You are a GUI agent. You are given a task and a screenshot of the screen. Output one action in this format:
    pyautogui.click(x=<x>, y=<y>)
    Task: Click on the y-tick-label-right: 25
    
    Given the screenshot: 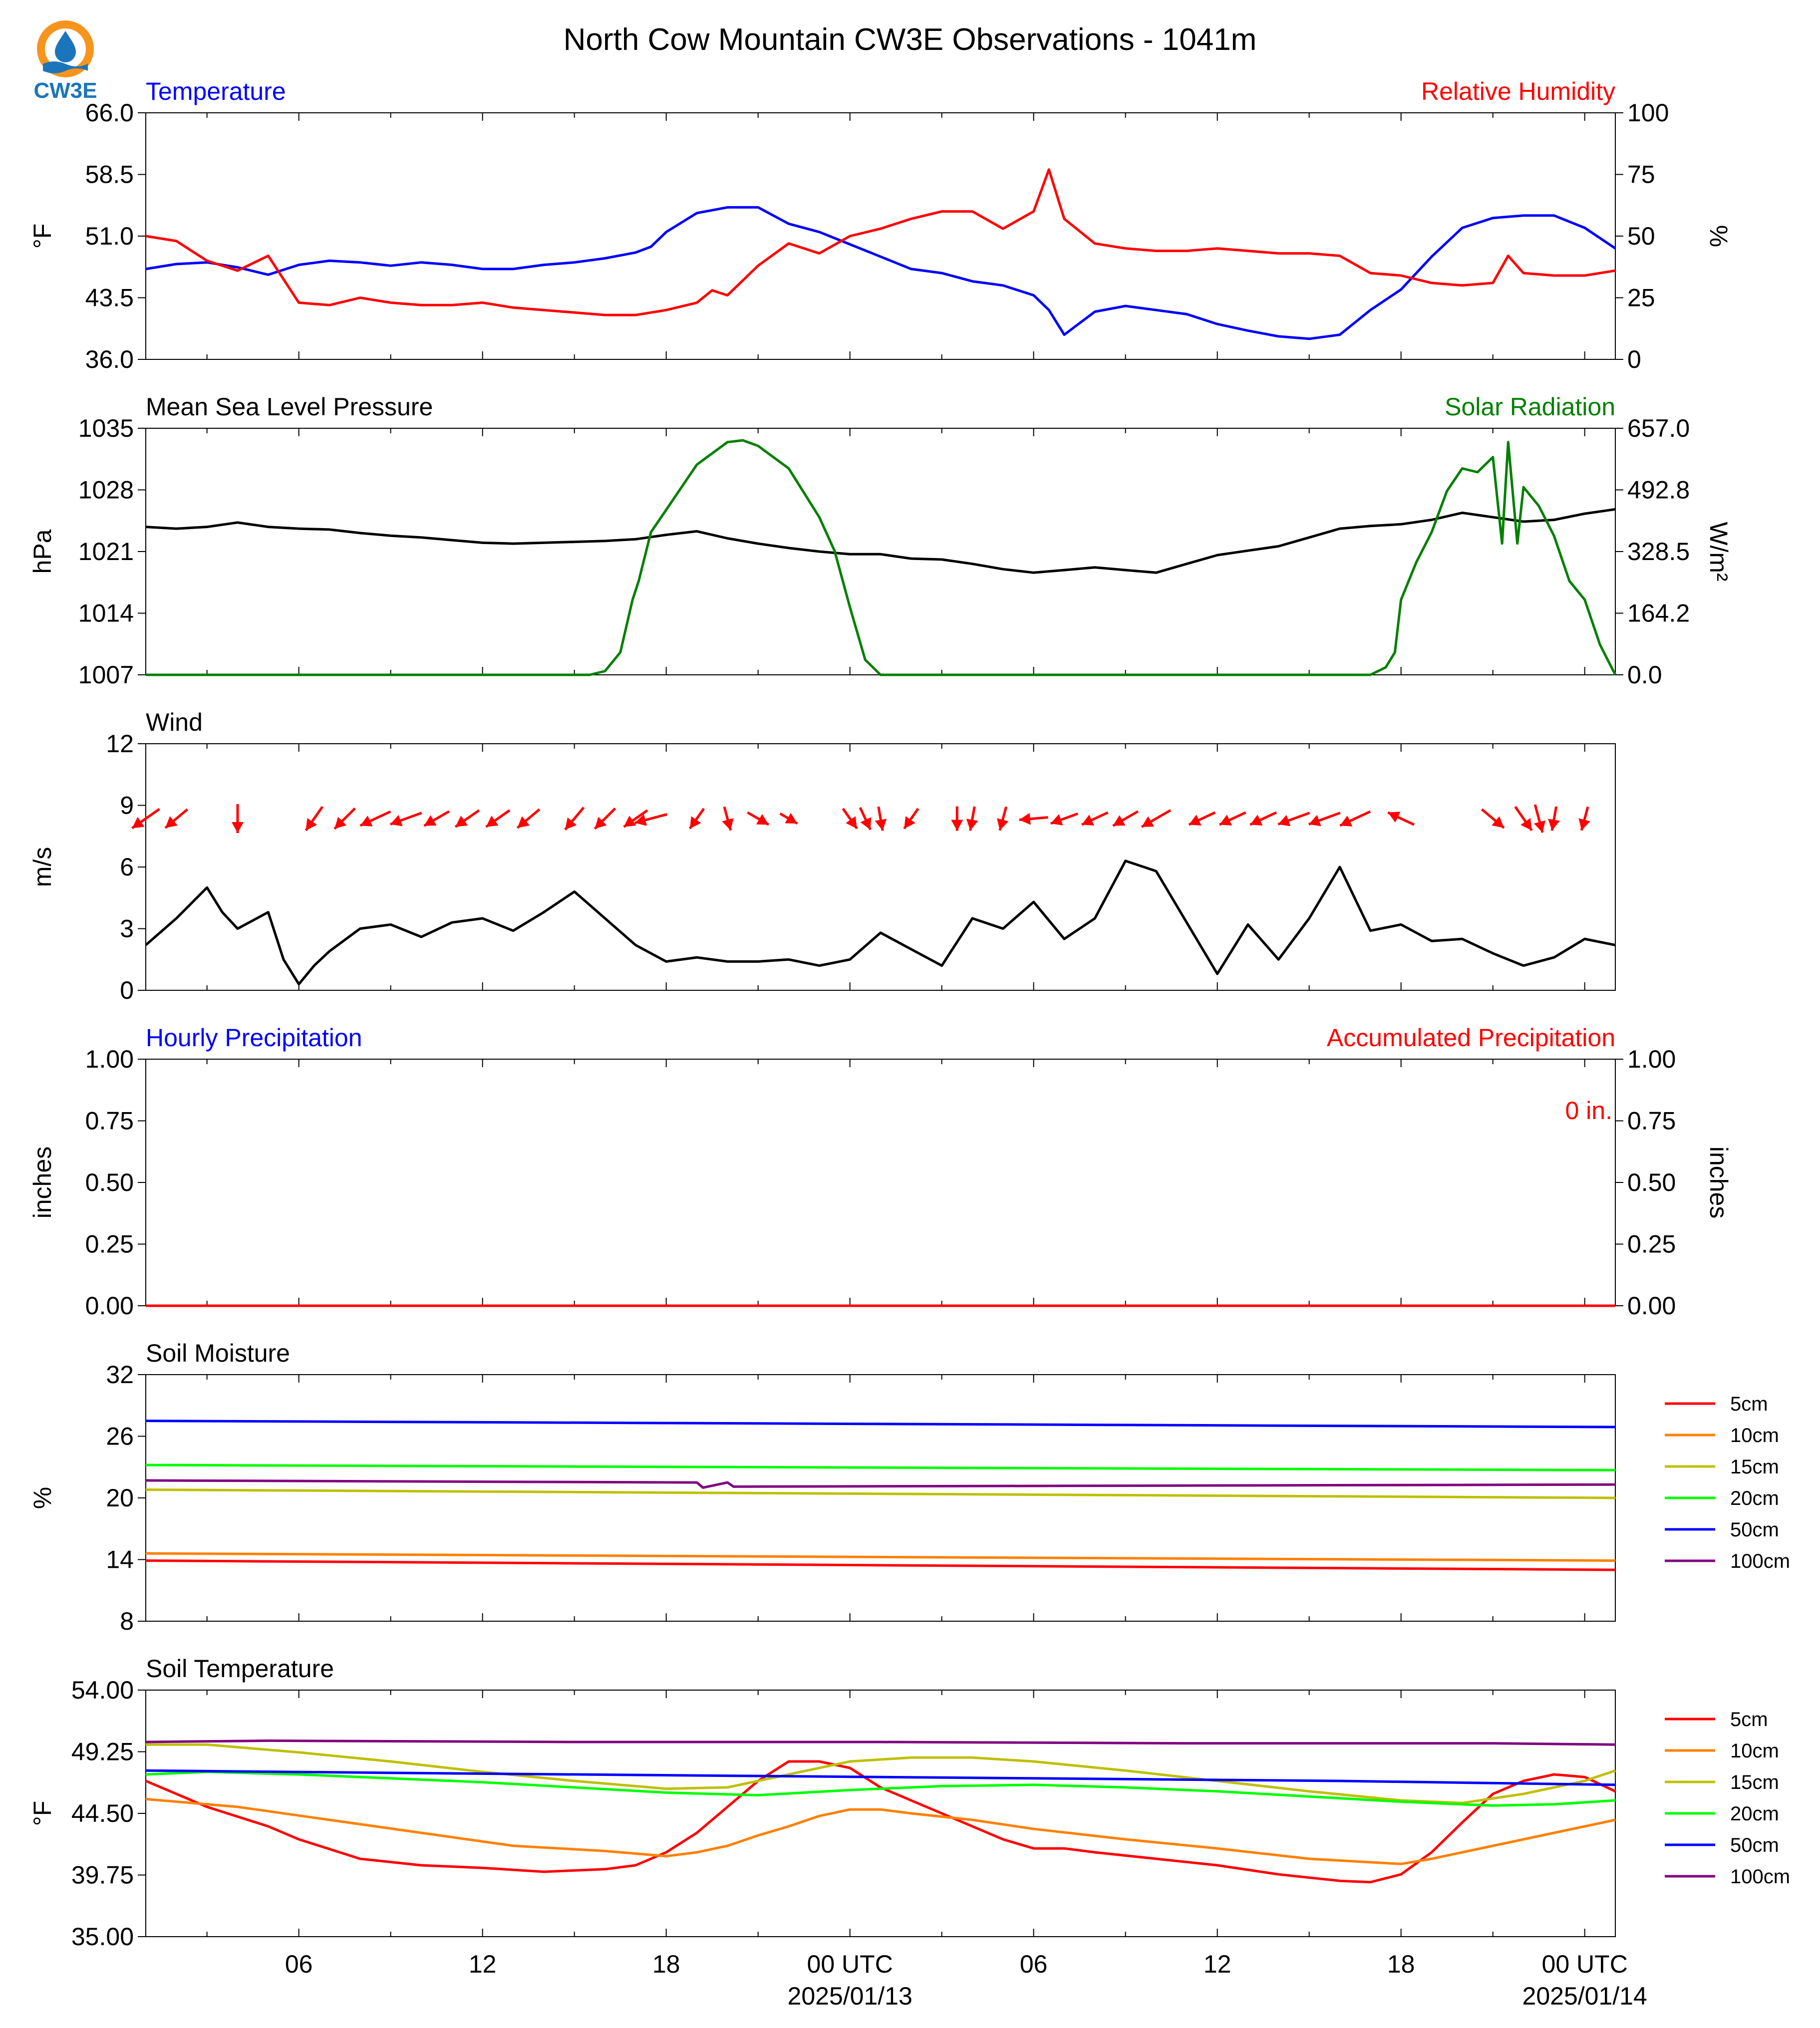 What is the action you would take?
    pyautogui.click(x=1641, y=298)
    